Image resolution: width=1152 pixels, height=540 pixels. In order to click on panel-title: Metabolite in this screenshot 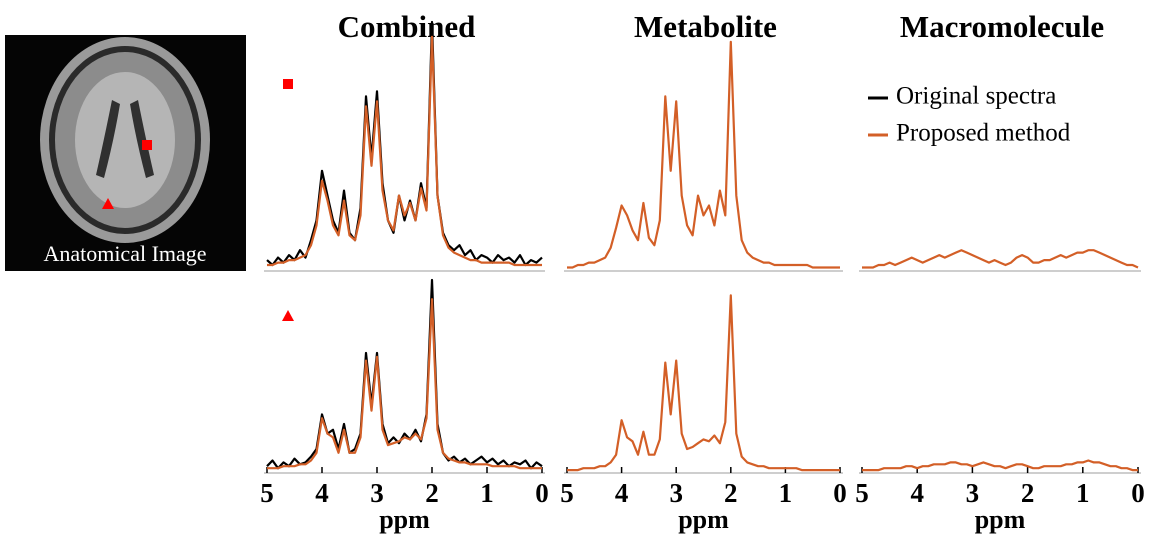, I will do `click(705, 26)`.